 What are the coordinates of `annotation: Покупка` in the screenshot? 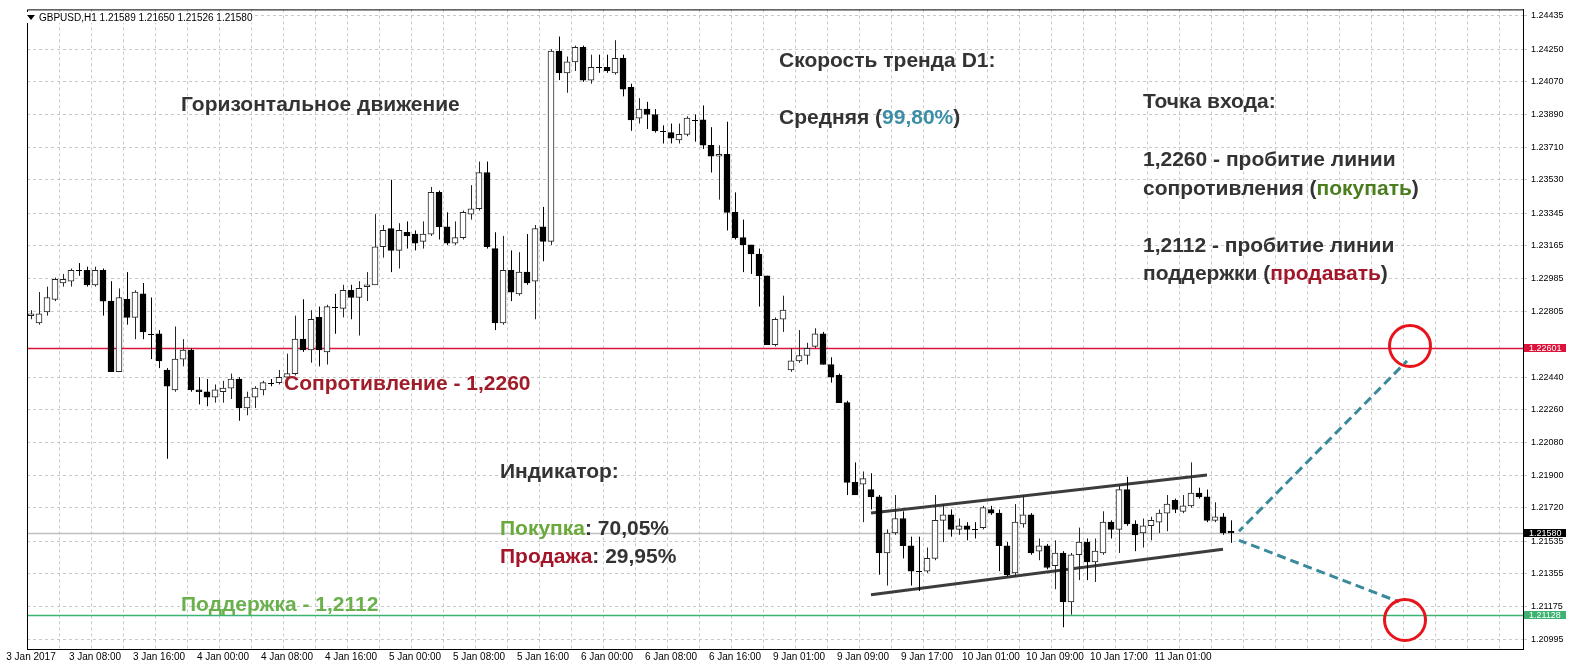 It's located at (542, 527).